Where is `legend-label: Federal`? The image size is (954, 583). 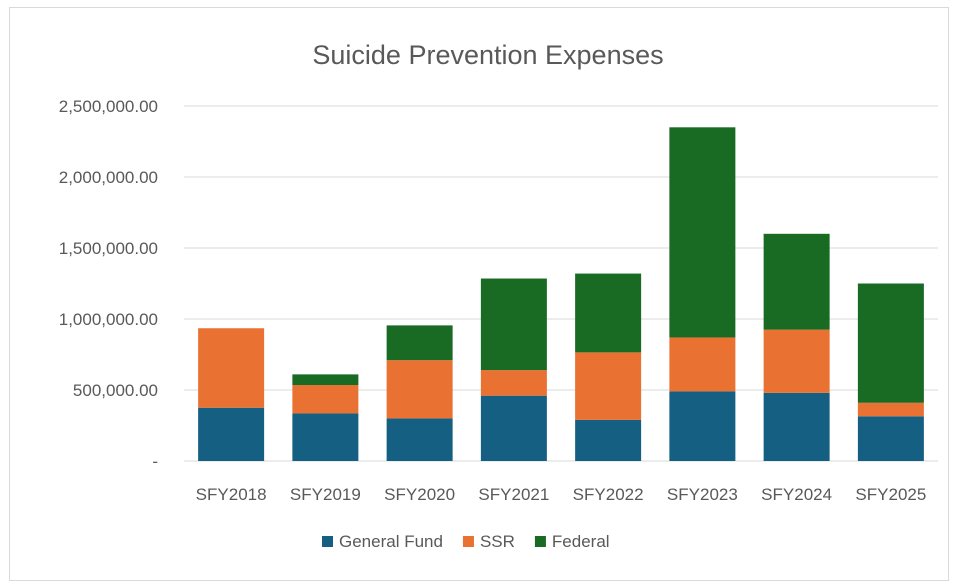 legend-label: Federal is located at coordinates (581, 541).